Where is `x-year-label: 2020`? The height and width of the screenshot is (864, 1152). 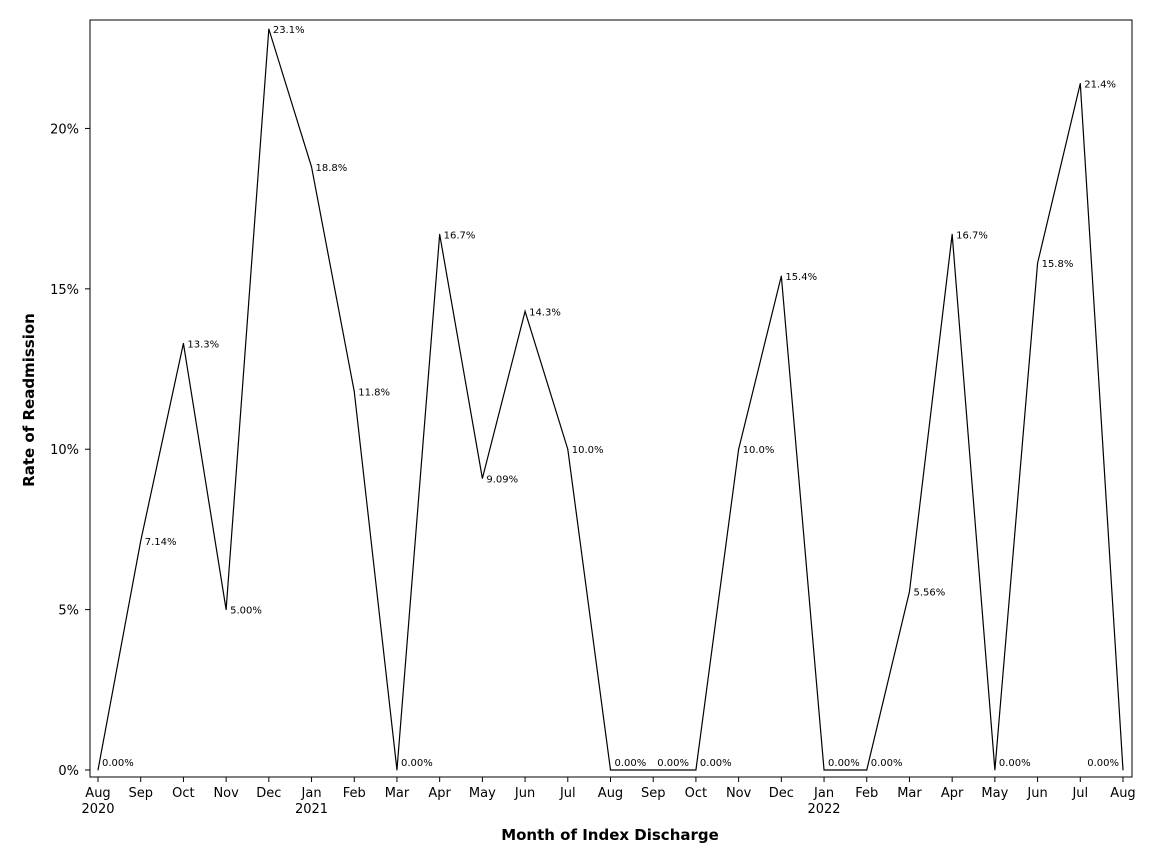
x-year-label: 2020 is located at coordinates (97, 809).